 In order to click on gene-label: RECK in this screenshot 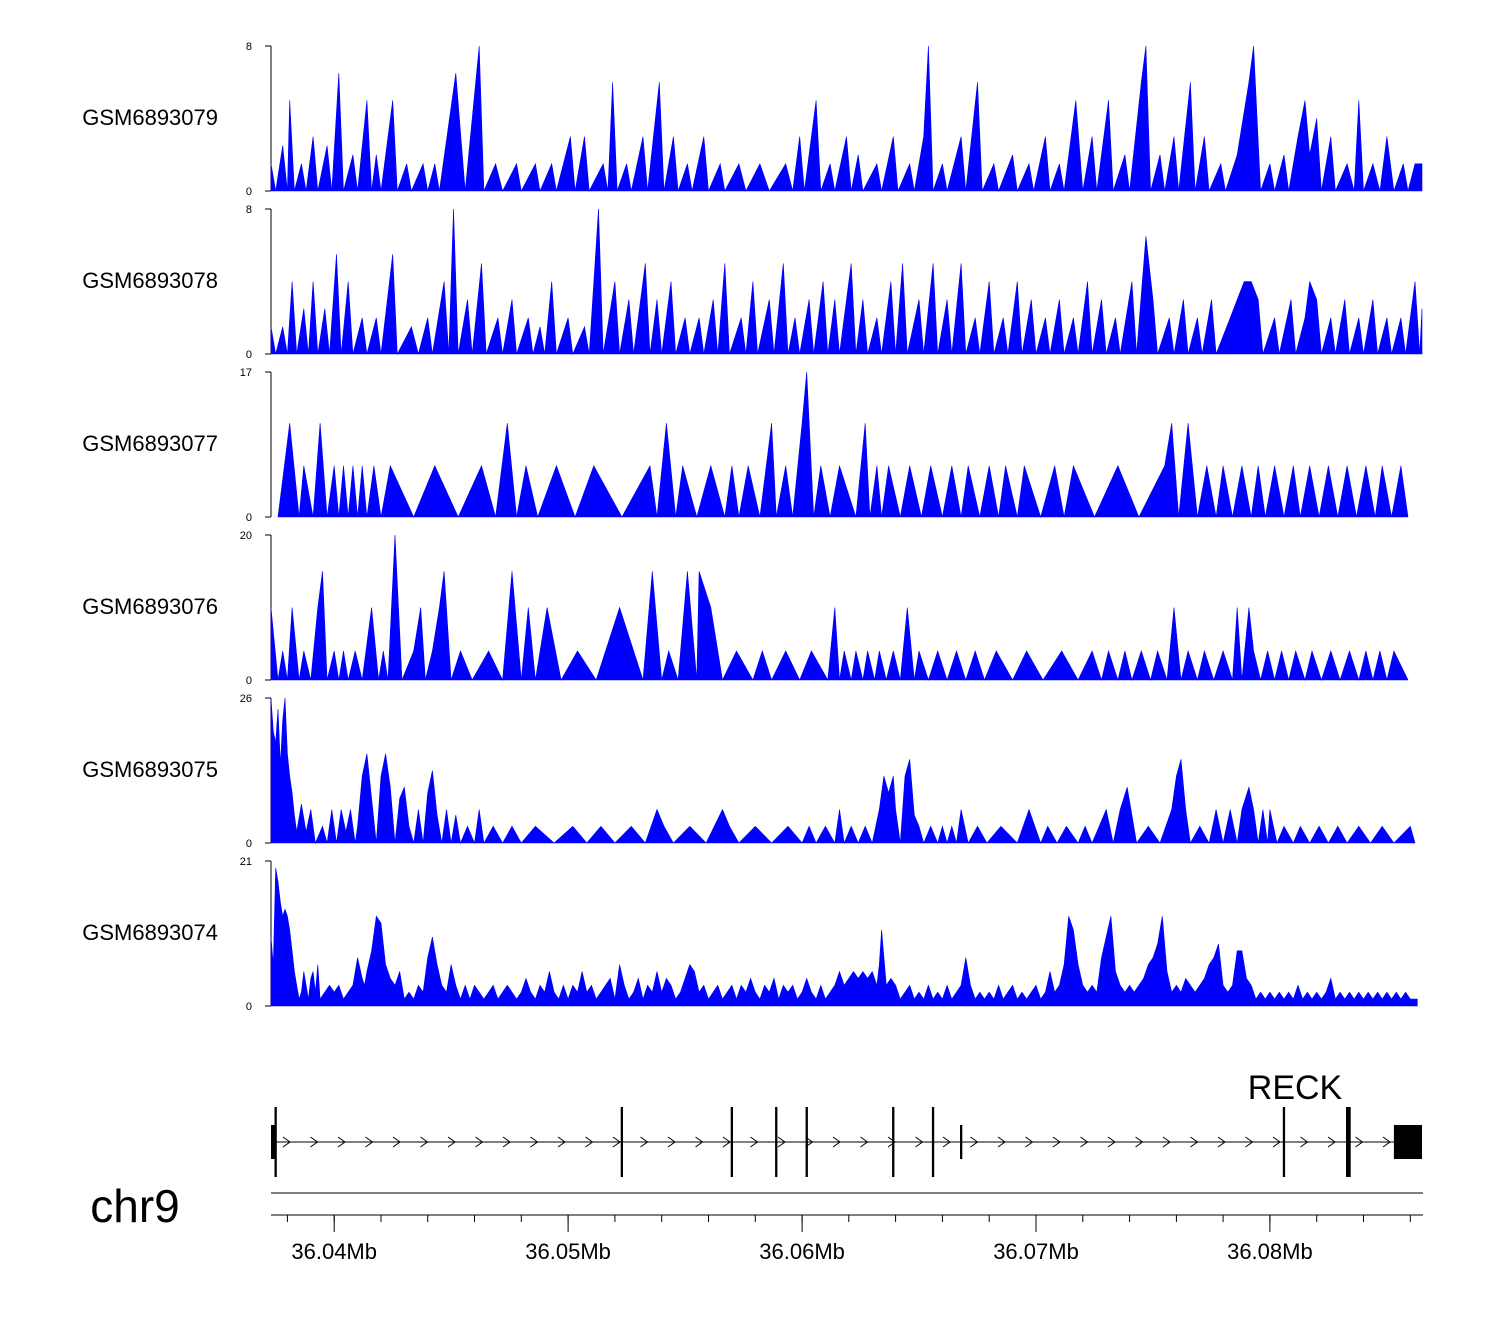, I will do `click(1295, 1088)`.